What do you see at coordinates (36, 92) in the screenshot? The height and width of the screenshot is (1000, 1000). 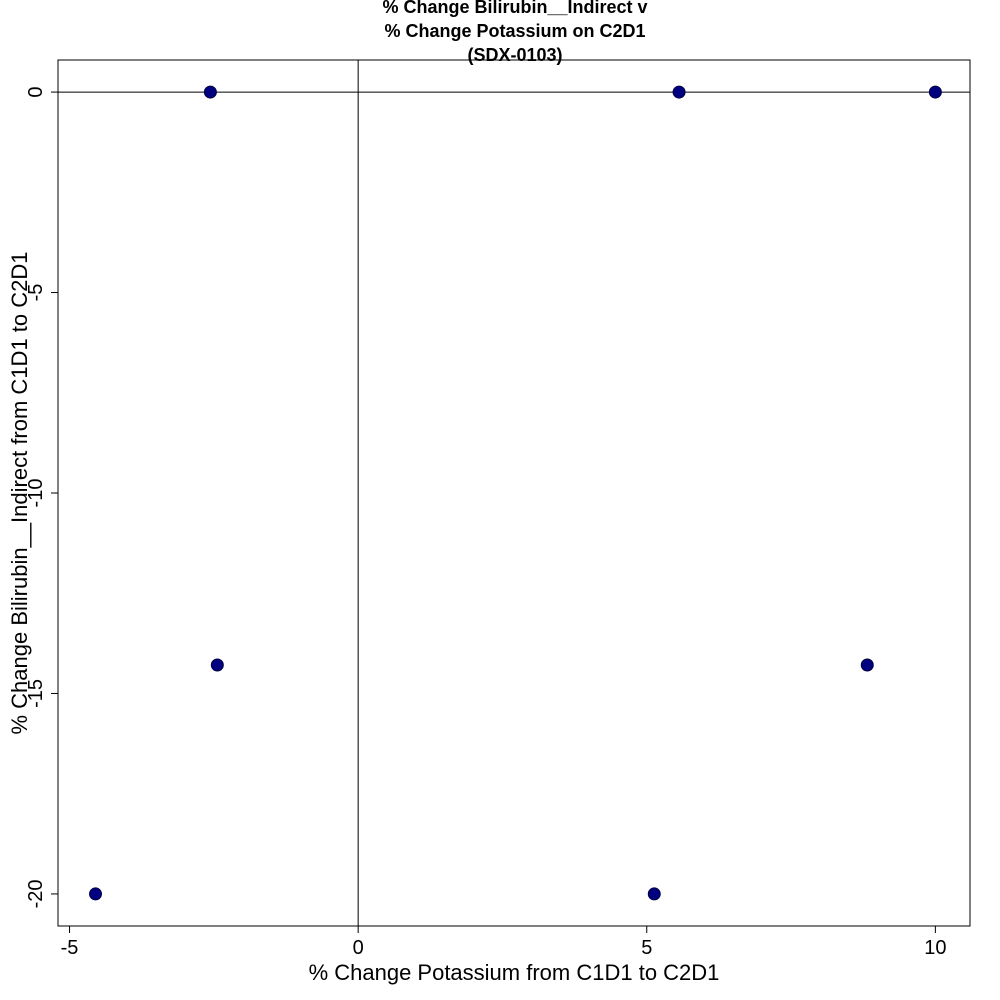 I see `y-tick-label: 0` at bounding box center [36, 92].